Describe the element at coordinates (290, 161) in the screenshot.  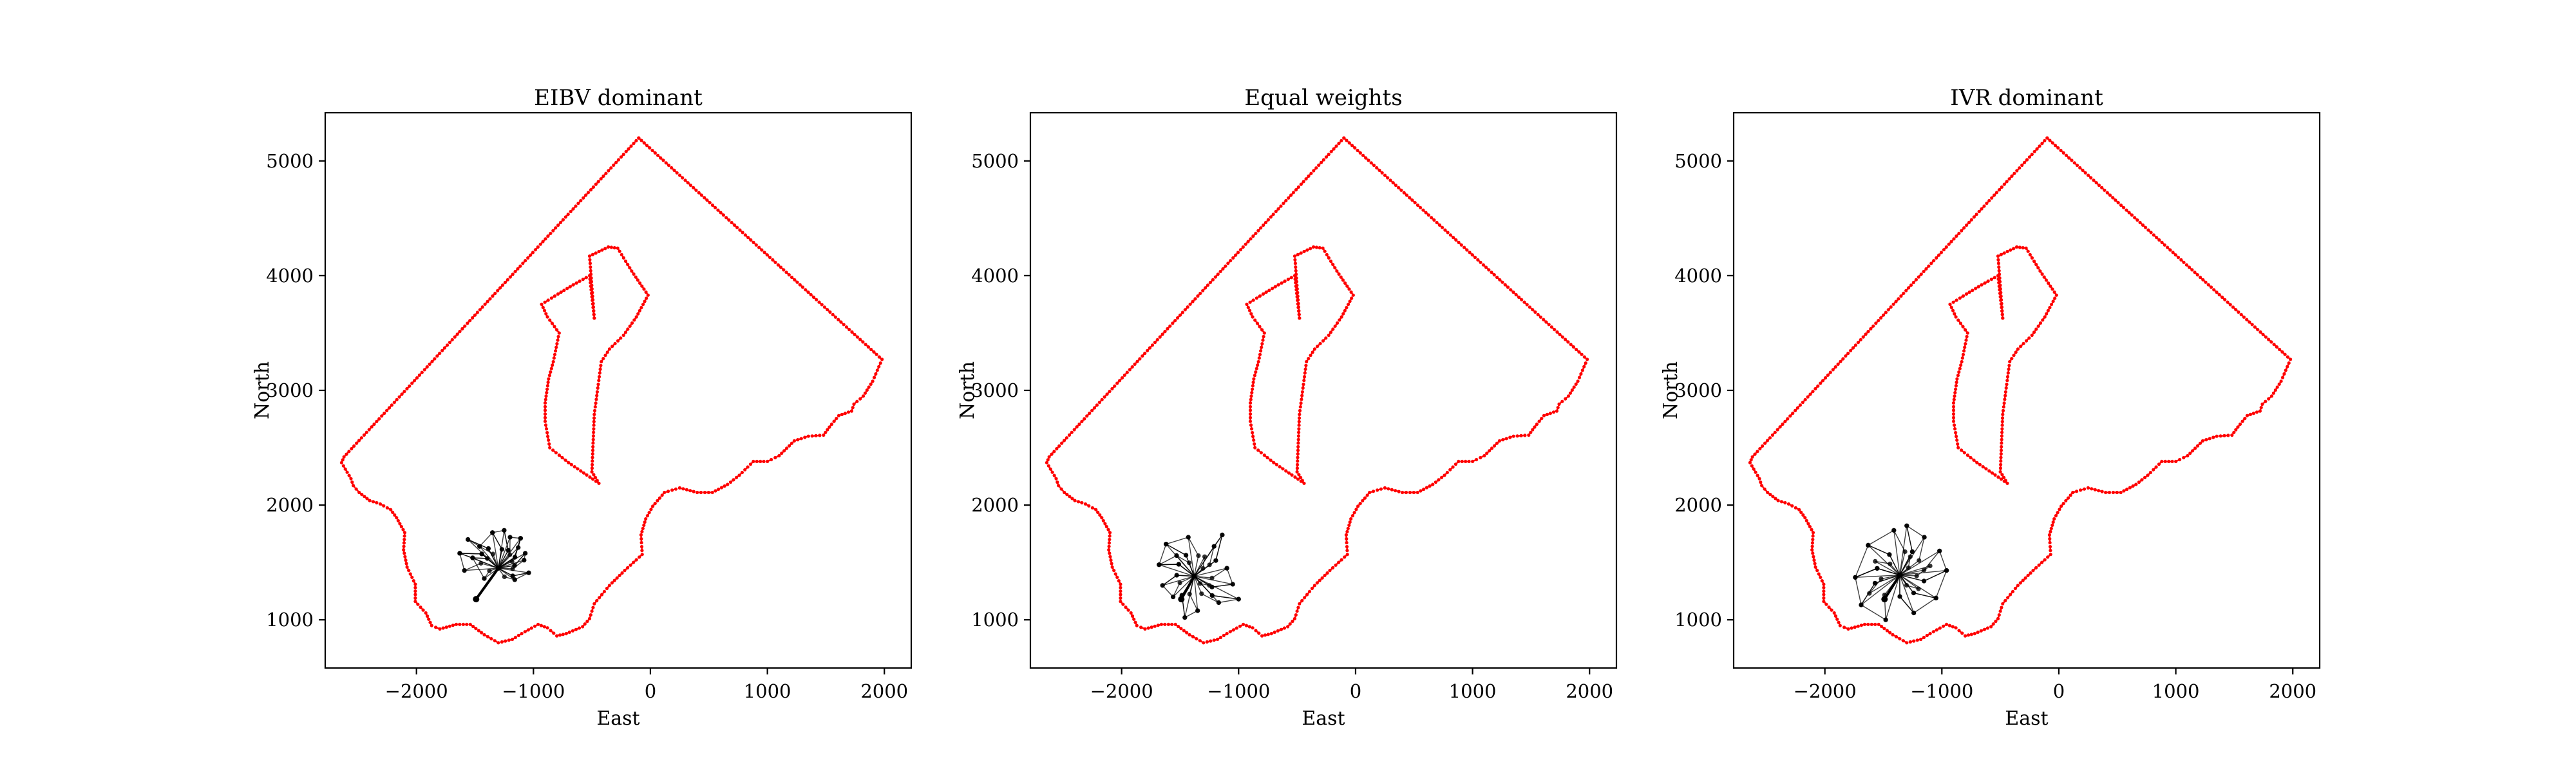
I see `y-tick-label: 5000` at that location.